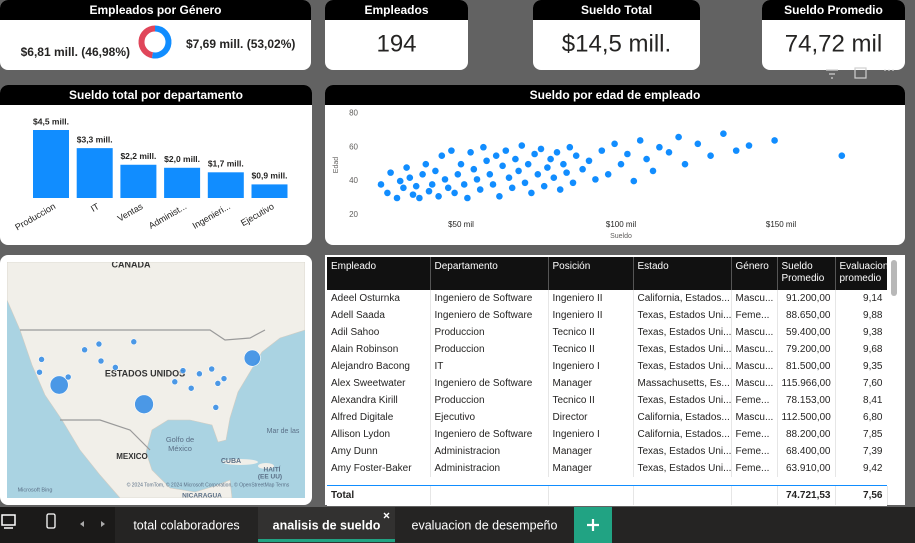  Describe the element at coordinates (806, 383) in the screenshot. I see `table-cell: 115.966,00` at that location.